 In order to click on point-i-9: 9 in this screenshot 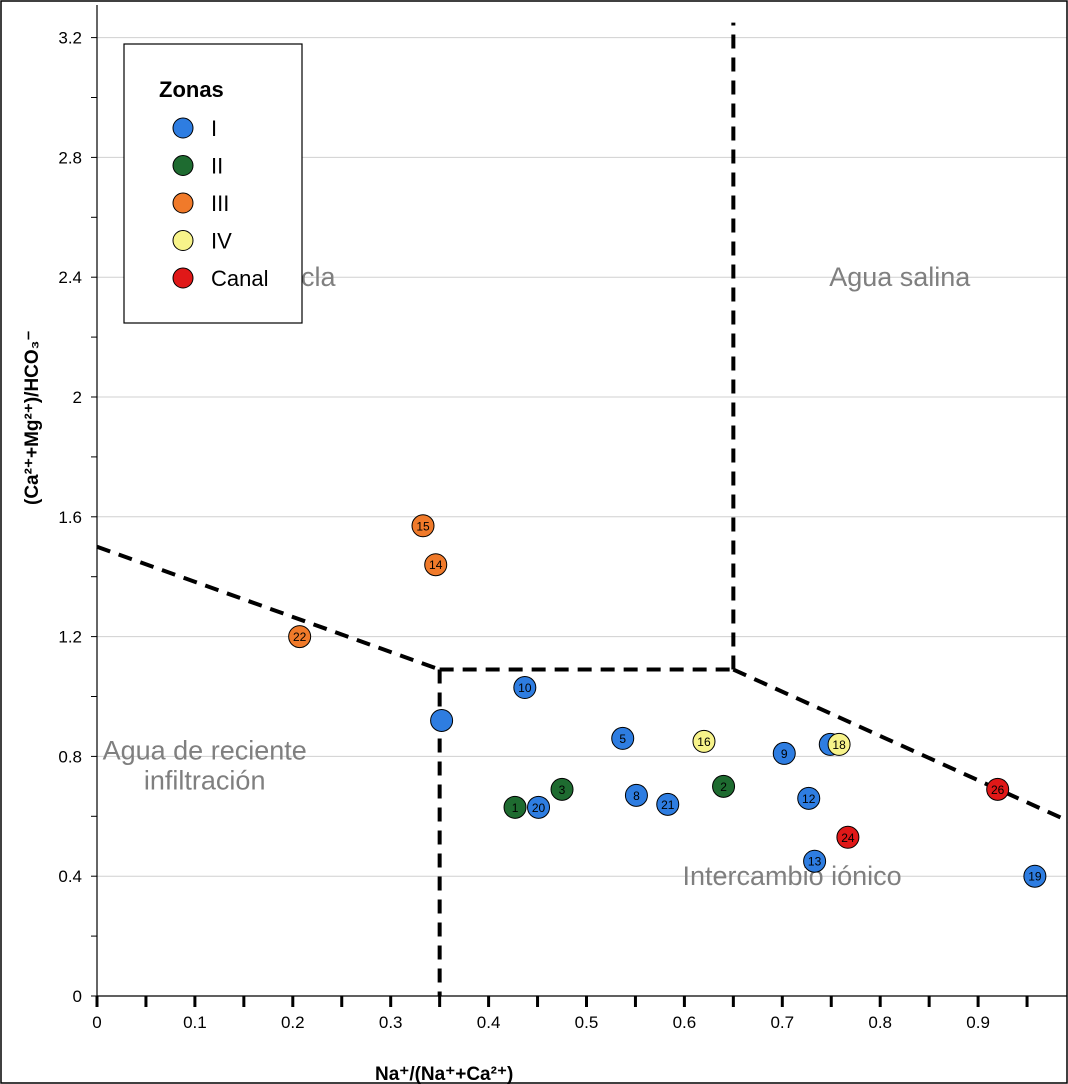, I will do `click(784, 753)`.